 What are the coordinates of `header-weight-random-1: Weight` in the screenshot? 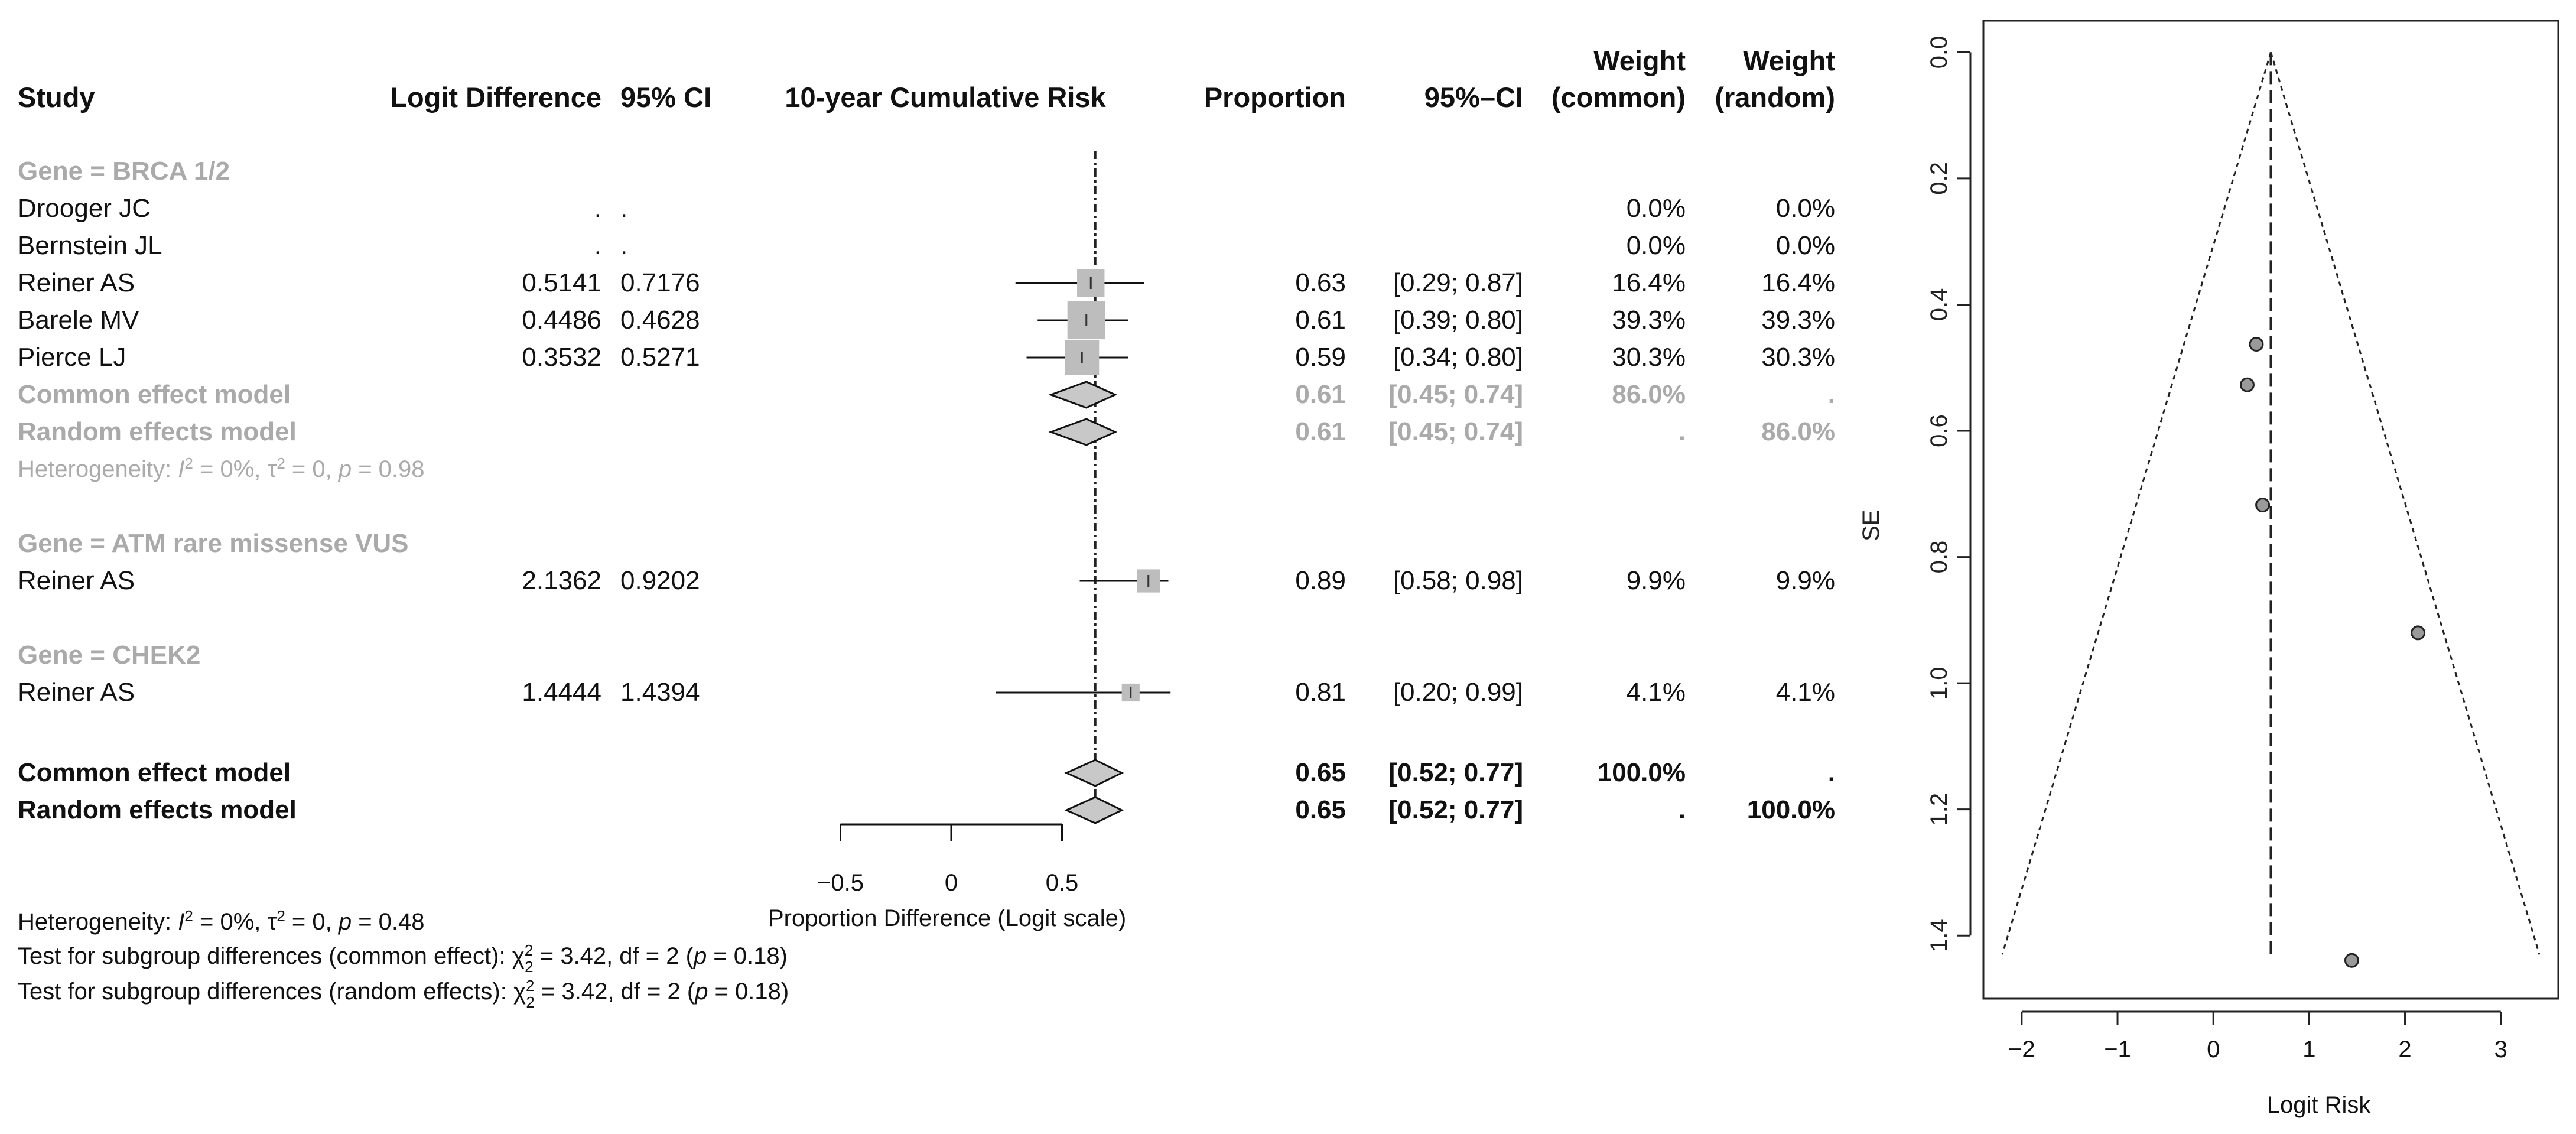 It's located at (1789, 60).